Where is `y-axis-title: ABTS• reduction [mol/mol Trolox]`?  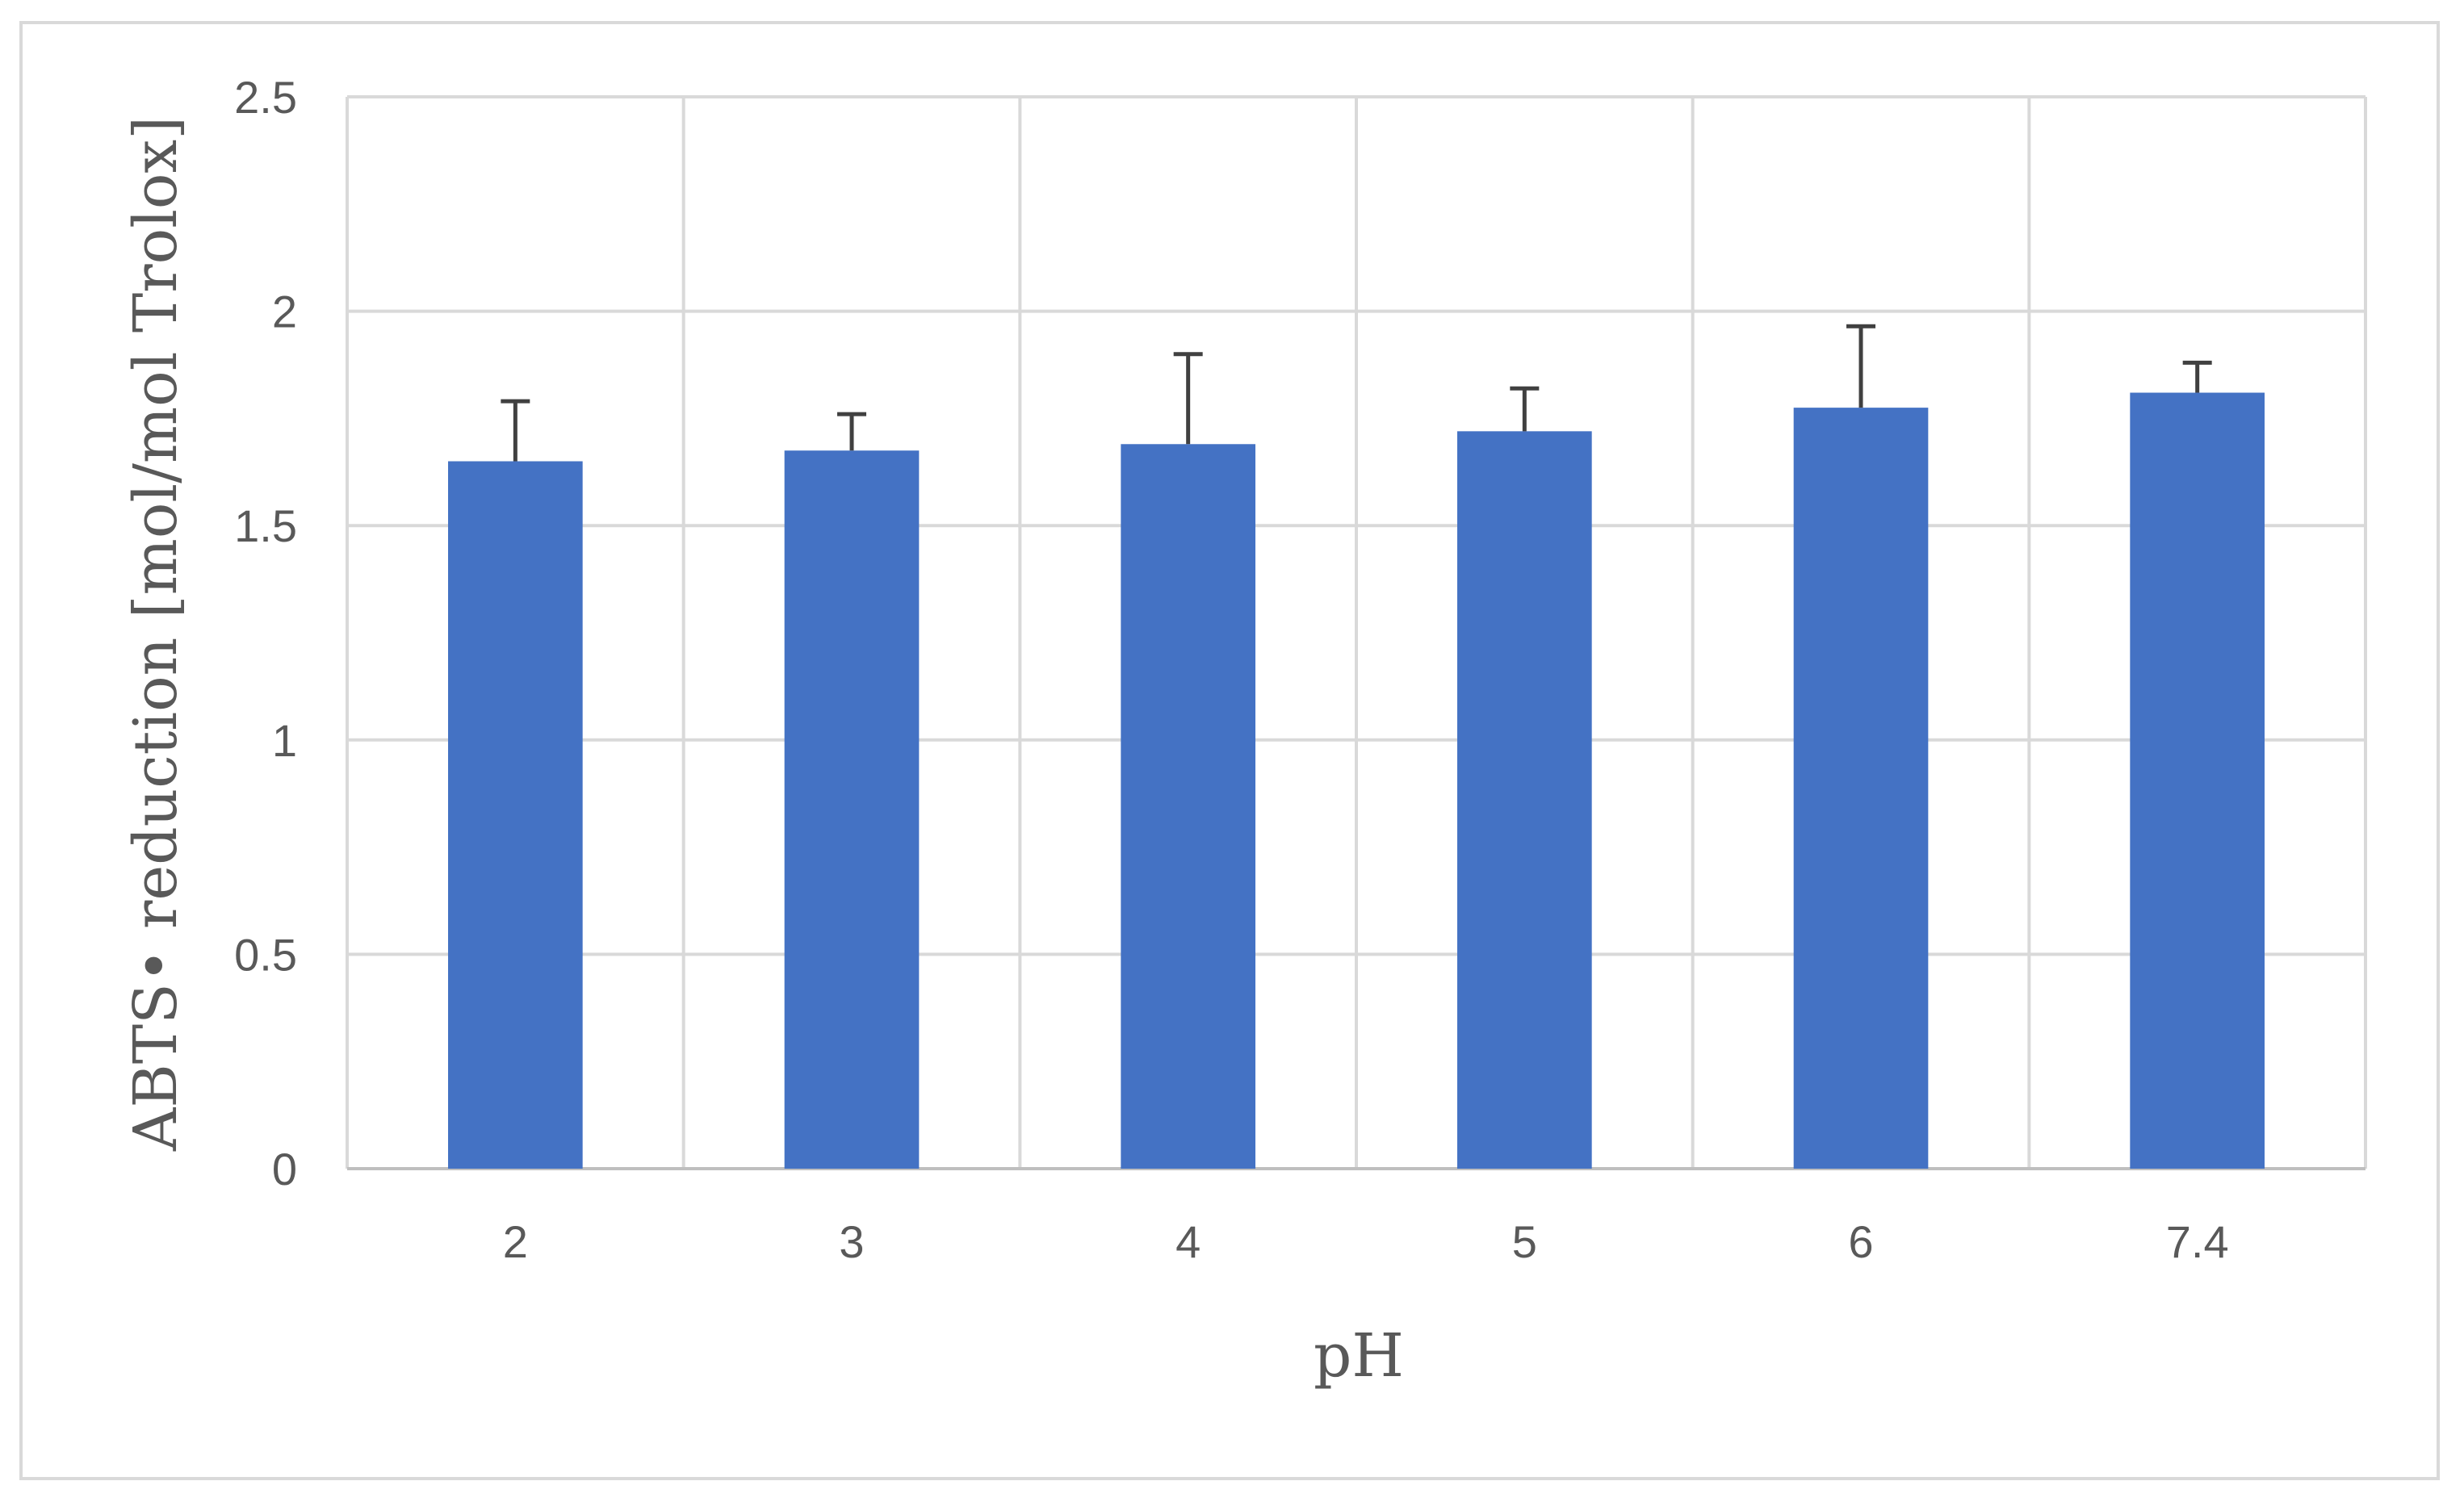
y-axis-title: ABTS• reduction [mol/mol Trolox] is located at coordinates (156, 634).